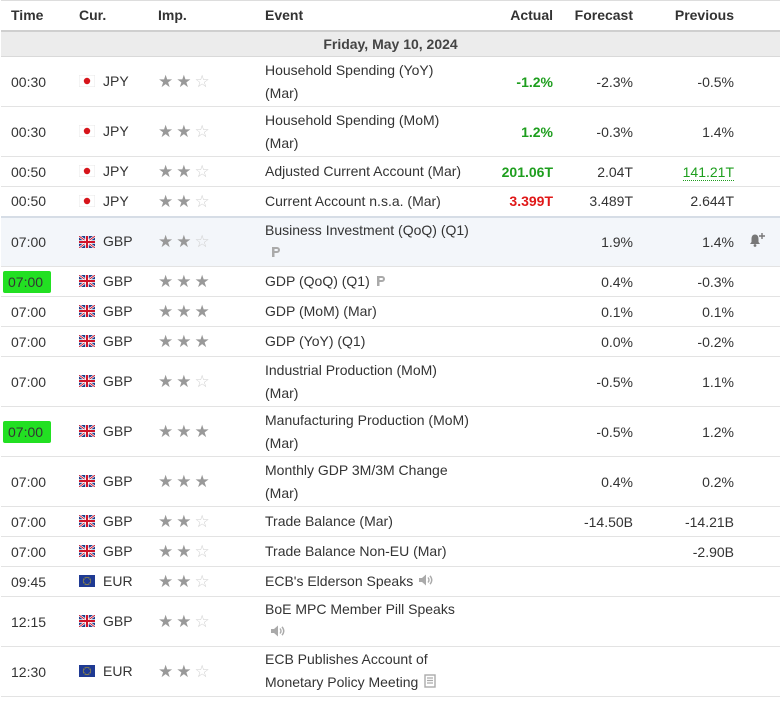 This screenshot has width=781, height=715. Describe the element at coordinates (87, 582) in the screenshot. I see `eu-flag-icon` at that location.